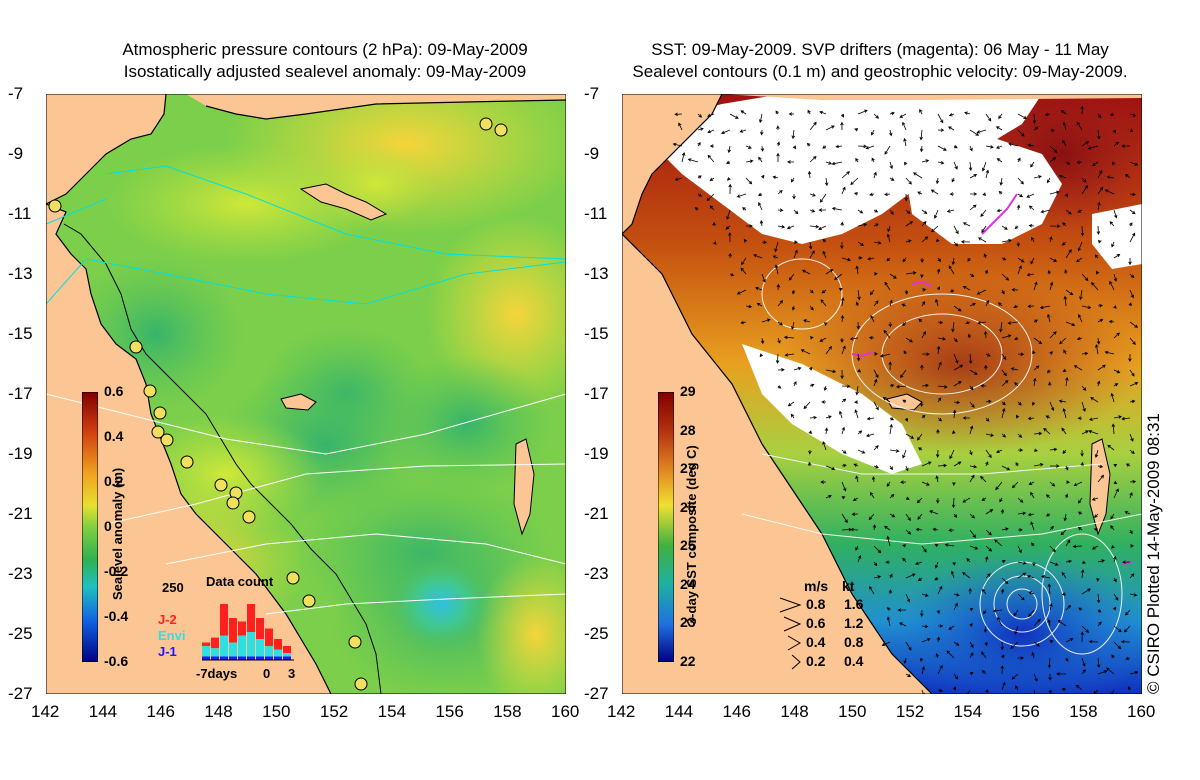 The image size is (1200, 780). I want to click on y-tick-label: -13, so click(20, 273).